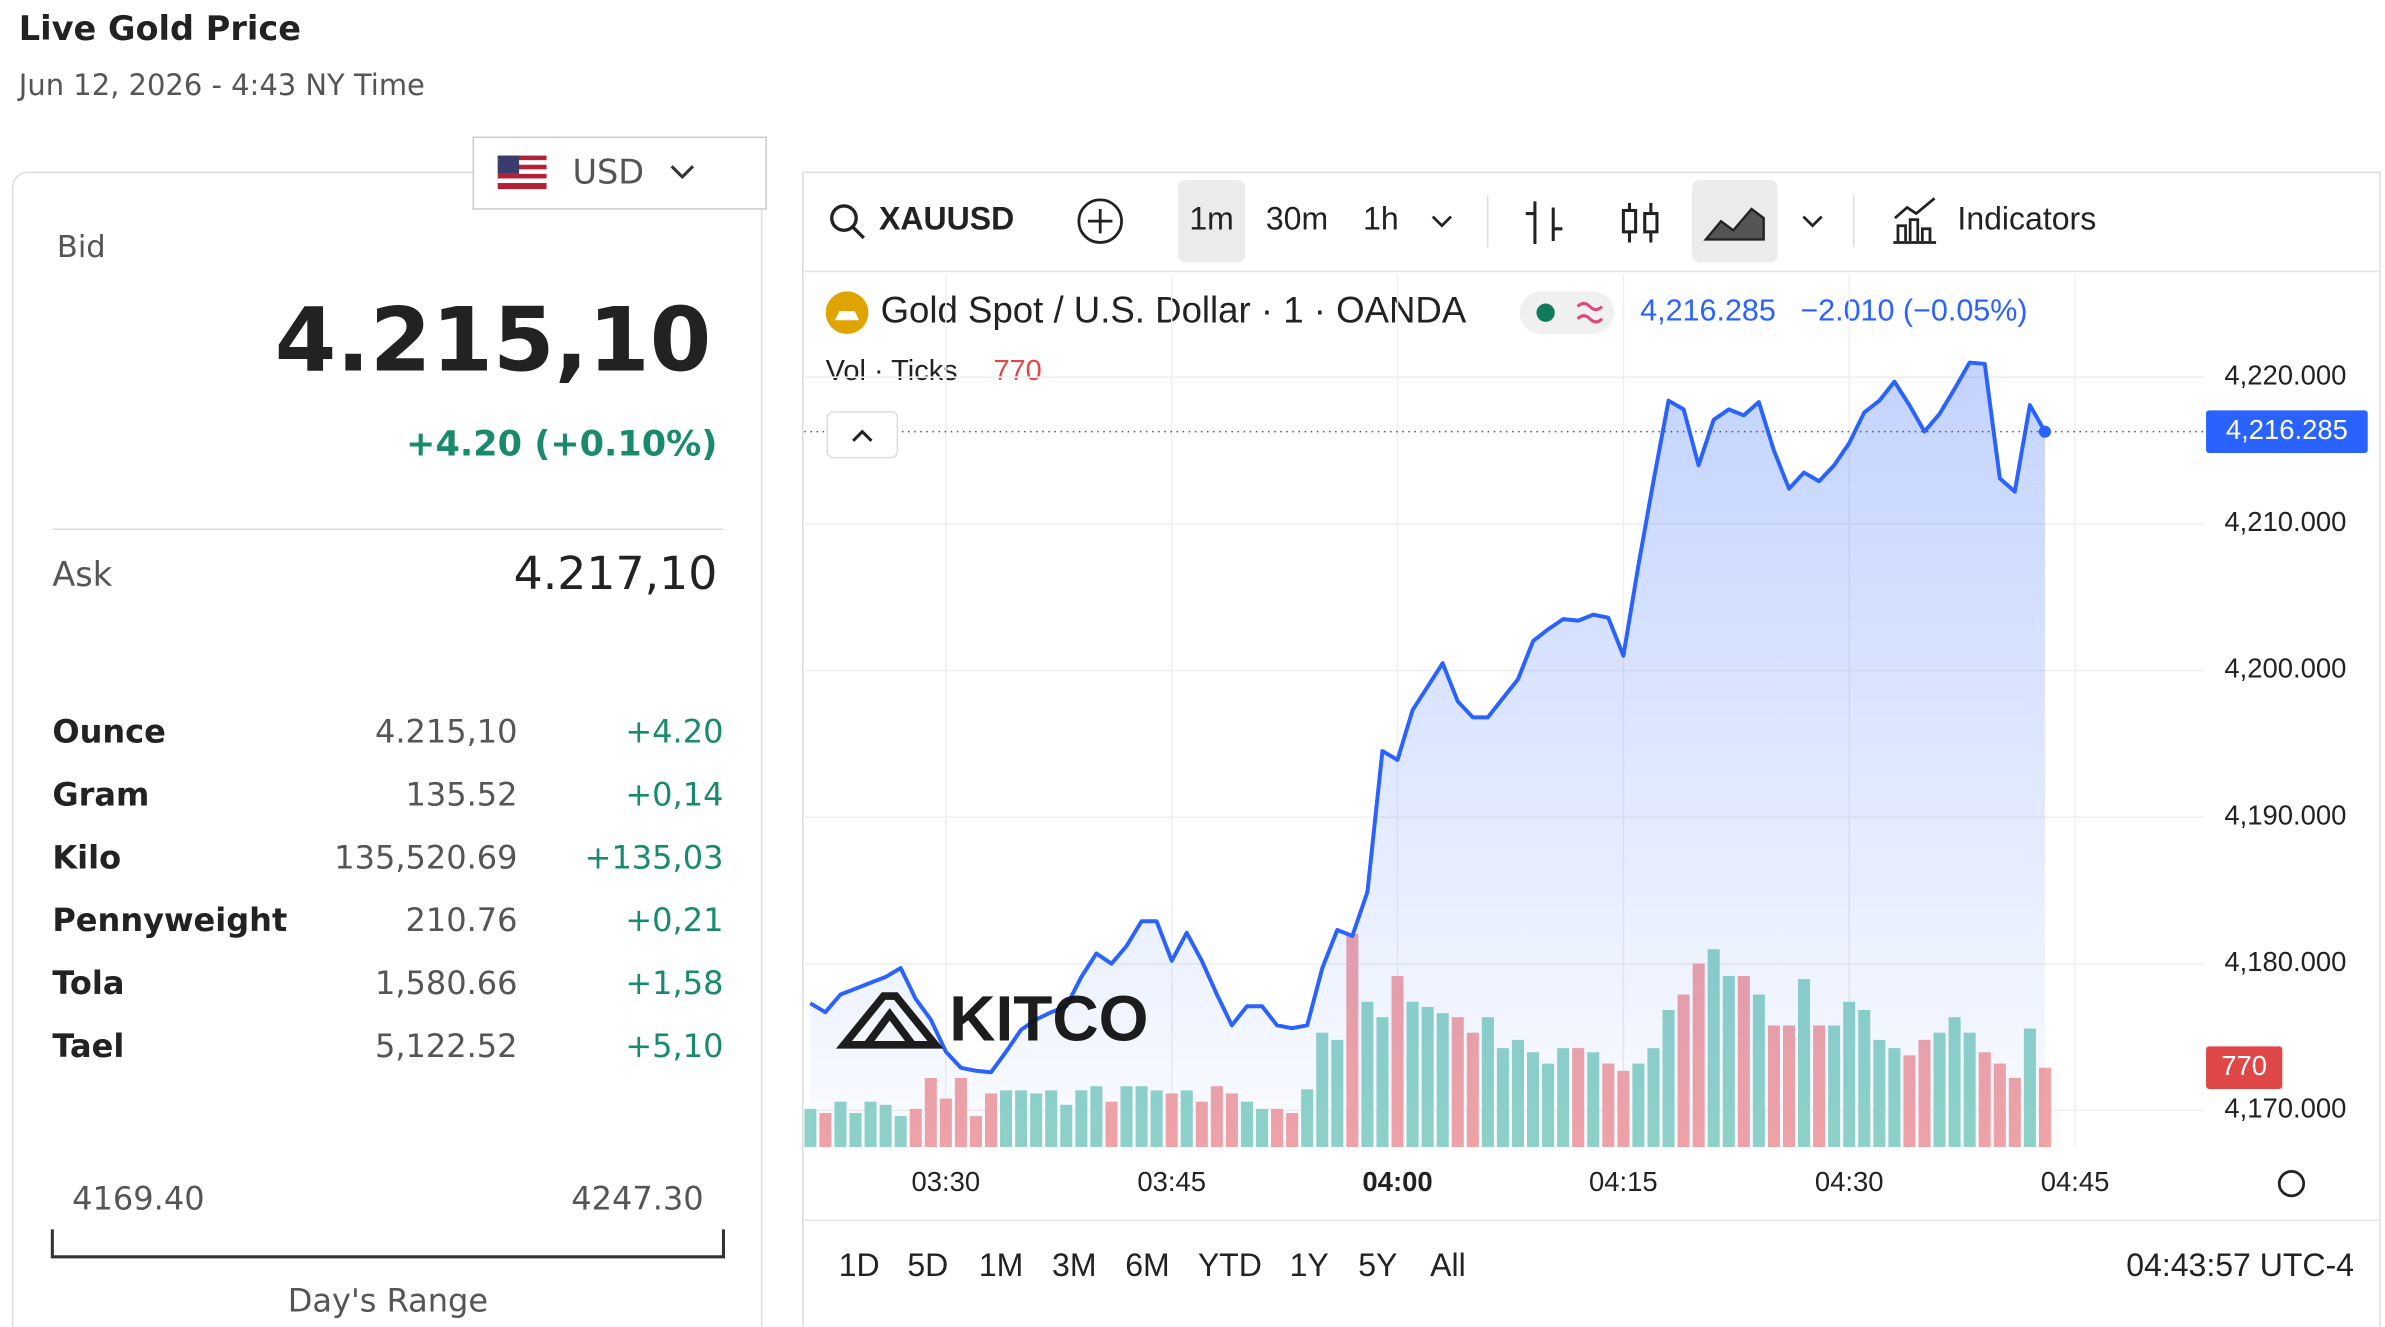 This screenshot has height=1327, width=2385. What do you see at coordinates (946, 1181) in the screenshot?
I see `x-tick-label: 03:30` at bounding box center [946, 1181].